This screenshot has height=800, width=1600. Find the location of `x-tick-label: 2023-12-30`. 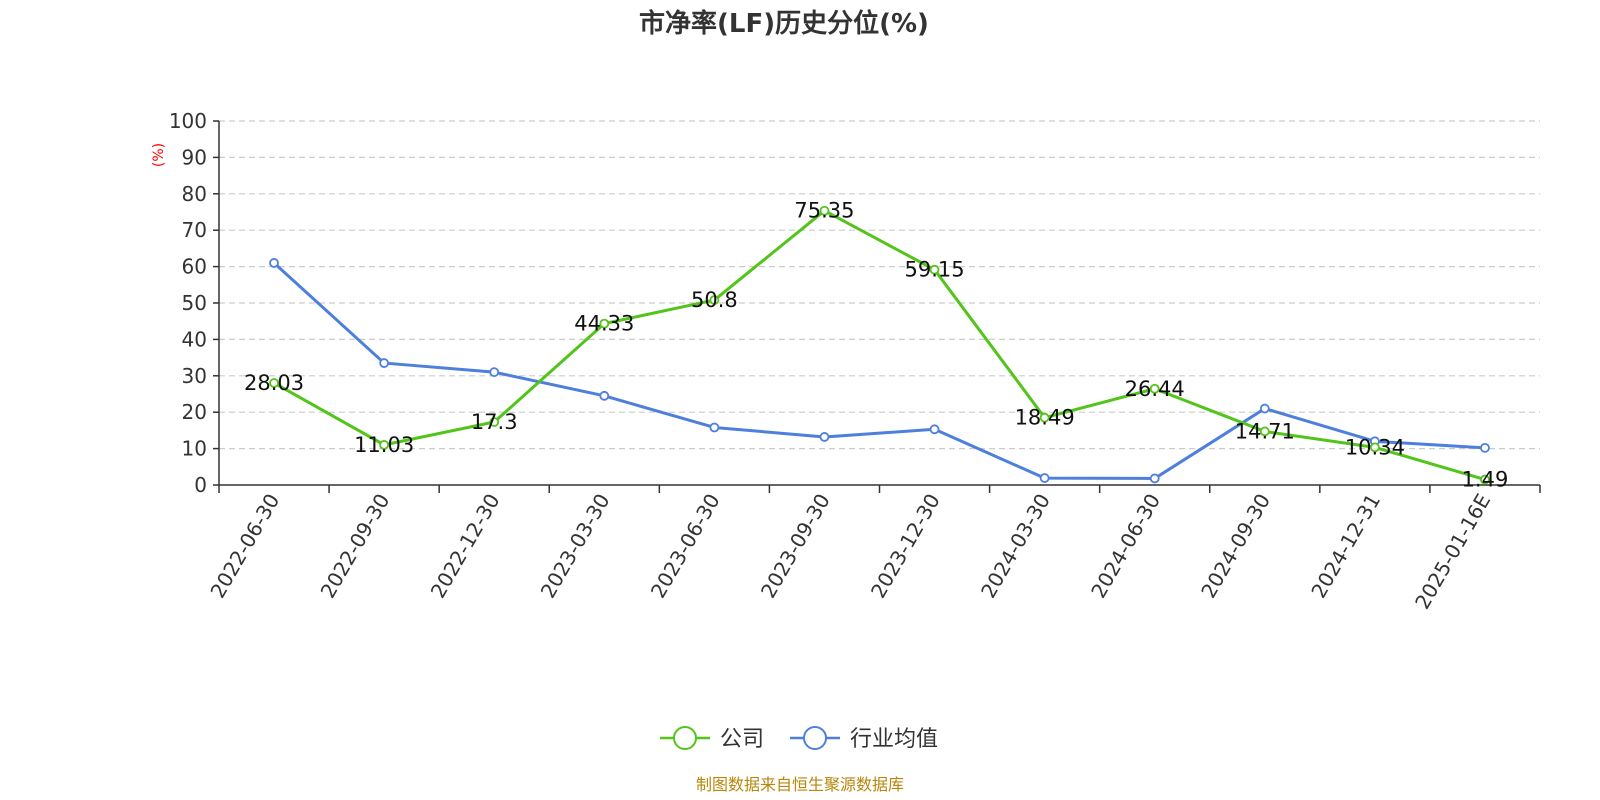

x-tick-label: 2023-12-30 is located at coordinates (905, 546).